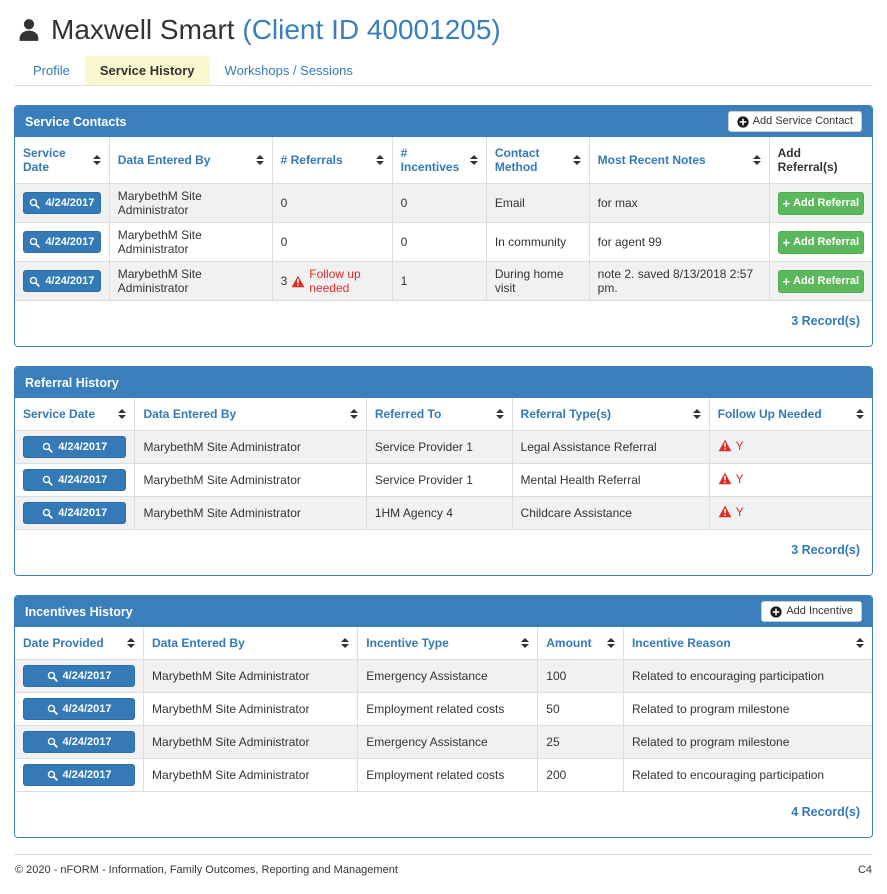 The height and width of the screenshot is (894, 887). Describe the element at coordinates (76, 121) in the screenshot. I see `panel-title: Service Contacts` at that location.